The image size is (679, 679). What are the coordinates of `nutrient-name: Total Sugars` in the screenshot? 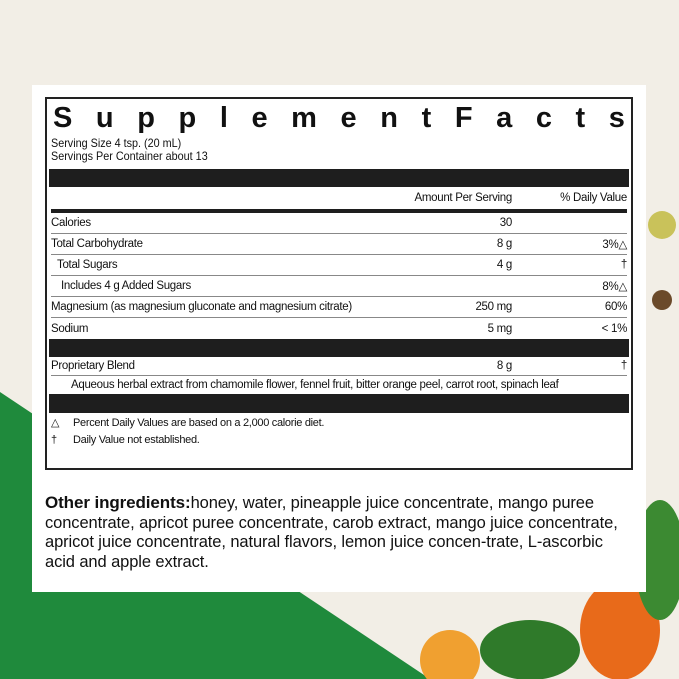 It's located at (87, 265).